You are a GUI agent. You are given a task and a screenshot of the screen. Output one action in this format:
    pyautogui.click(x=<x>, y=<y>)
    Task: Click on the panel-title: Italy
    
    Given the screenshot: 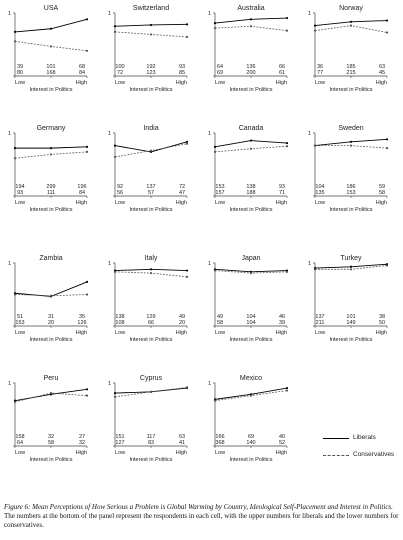 What is the action you would take?
    pyautogui.click(x=151, y=258)
    